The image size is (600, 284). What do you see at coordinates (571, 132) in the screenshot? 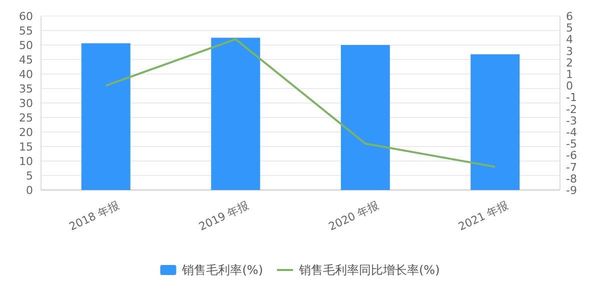
I see `y2-tick-label: -4` at bounding box center [571, 132].